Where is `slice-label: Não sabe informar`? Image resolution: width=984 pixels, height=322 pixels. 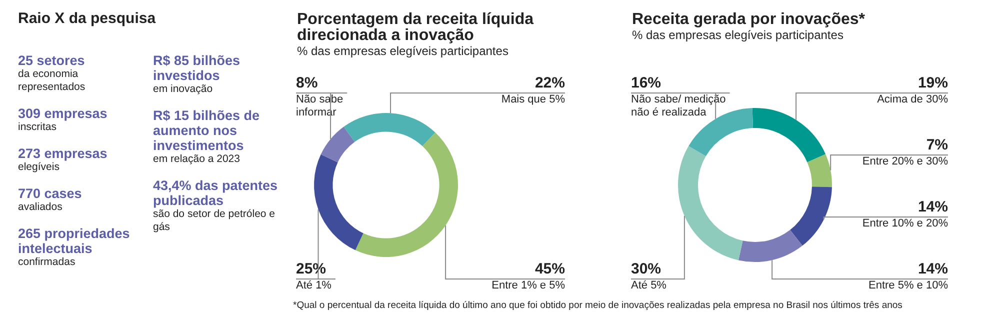
slice-label: Não sabe informar is located at coordinates (320, 106).